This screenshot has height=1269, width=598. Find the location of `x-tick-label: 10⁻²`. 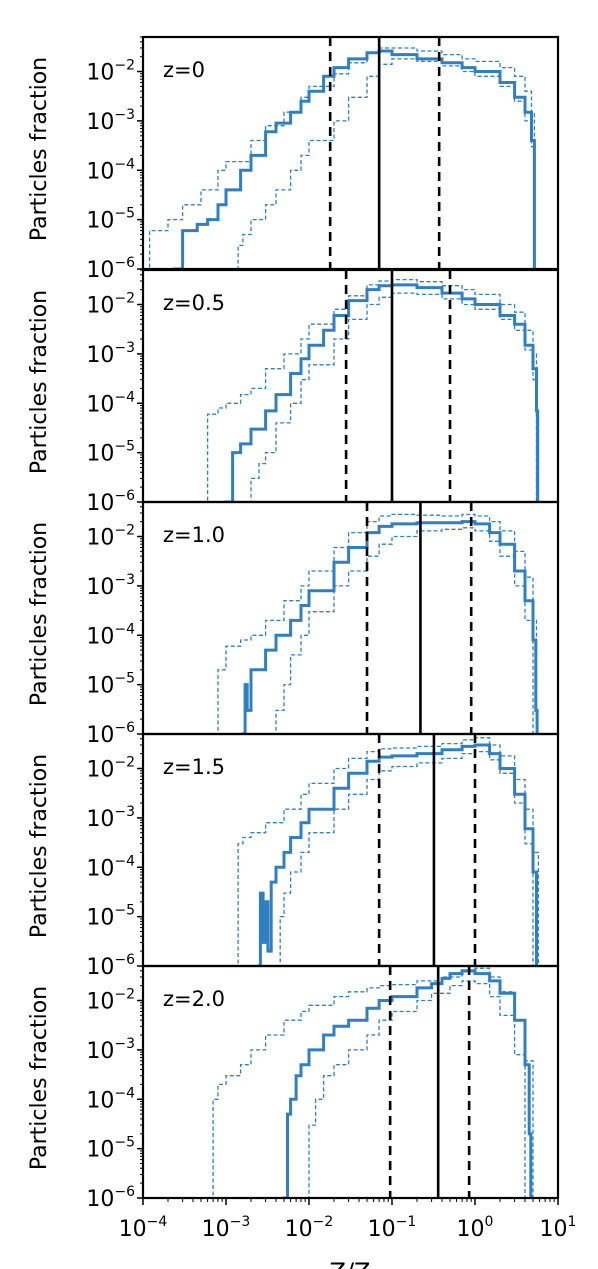

x-tick-label: 10⁻² is located at coordinates (309, 1228).